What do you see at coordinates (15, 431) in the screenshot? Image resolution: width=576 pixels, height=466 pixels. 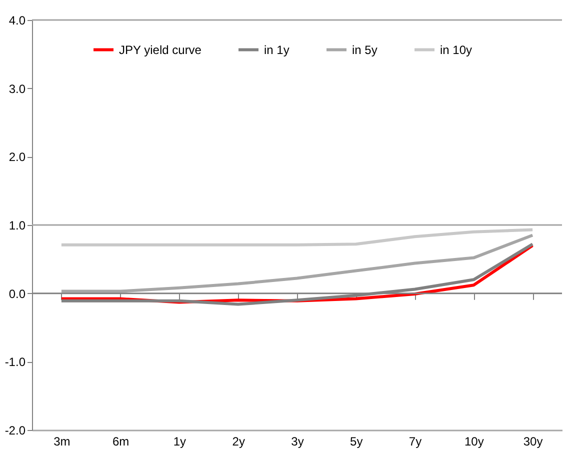 I see `y-tick-label: -2.0` at bounding box center [15, 431].